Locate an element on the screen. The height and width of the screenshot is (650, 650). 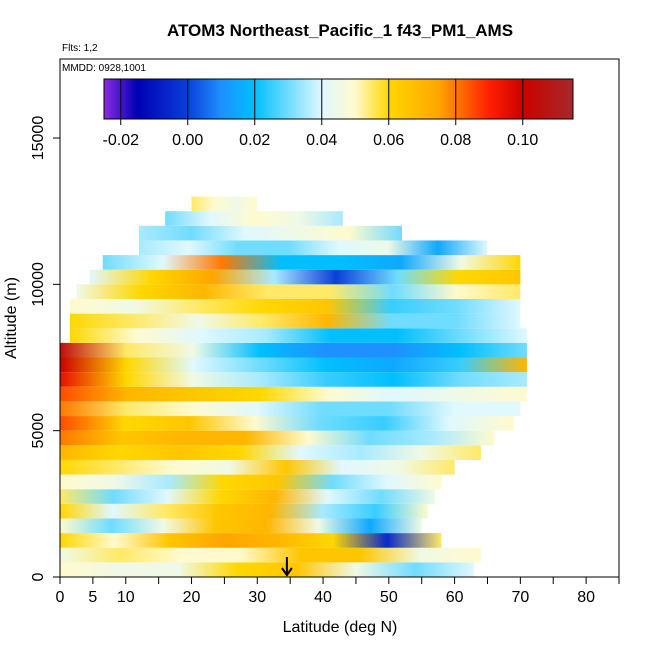
colorbar-tick-label: 0.10 is located at coordinates (522, 140).